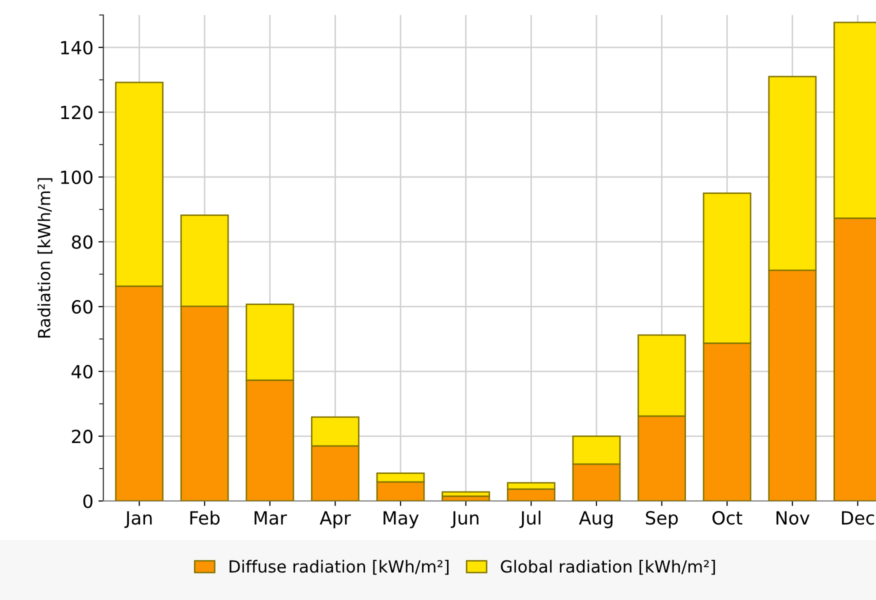 The image size is (876, 600). Describe the element at coordinates (727, 518) in the screenshot. I see `x-tick-label: Oct` at that location.